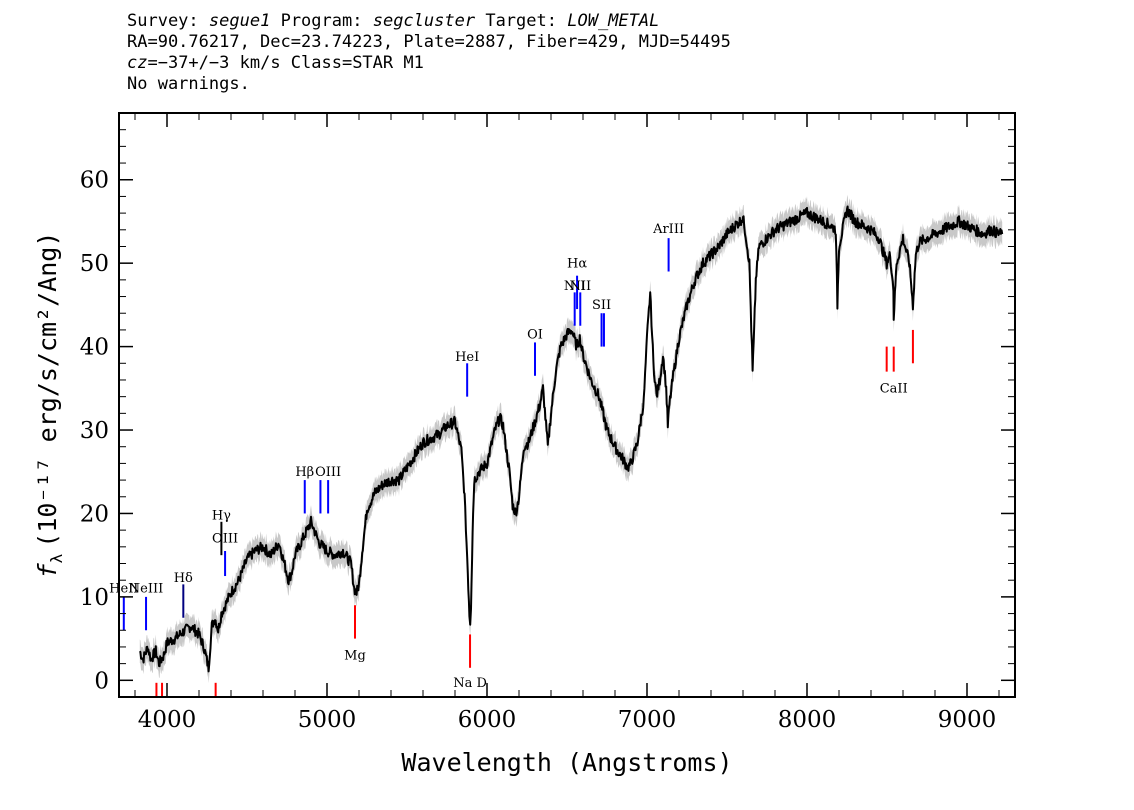 The width and height of the screenshot is (1134, 810). I want to click on line-marker-label: Hα, so click(577, 263).